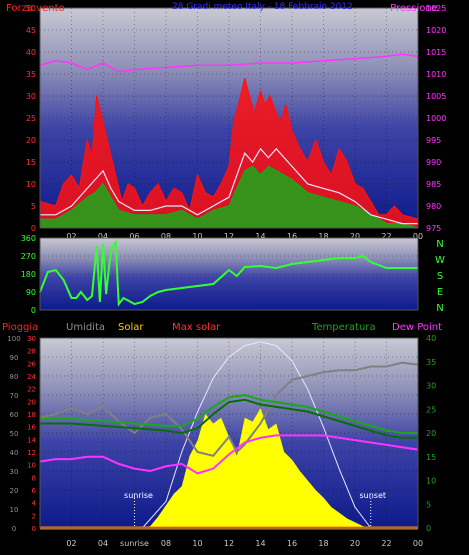  What do you see at coordinates (436, 30) in the screenshot?
I see `wind-right-tick-label: 1020` at bounding box center [436, 30].